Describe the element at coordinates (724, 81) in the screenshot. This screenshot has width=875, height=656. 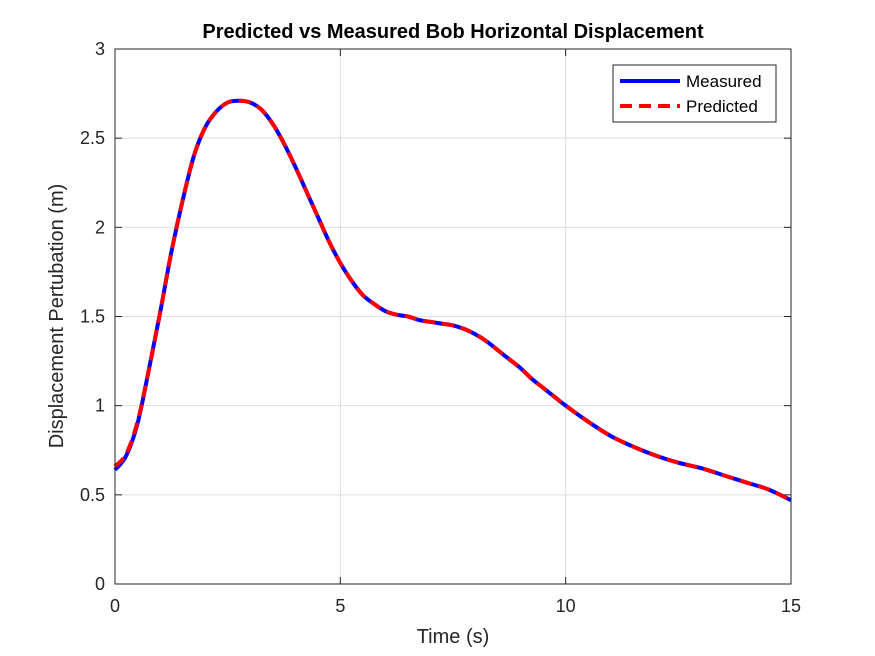
I see `legend-label-measured: Measured` at that location.